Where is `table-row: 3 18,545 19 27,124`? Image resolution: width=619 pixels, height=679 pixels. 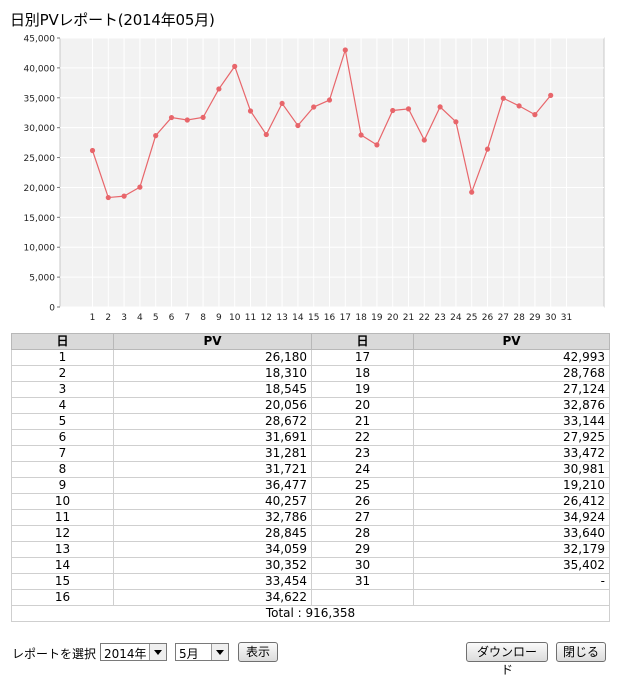 table-row: 3 18,545 19 27,124 is located at coordinates (310, 389).